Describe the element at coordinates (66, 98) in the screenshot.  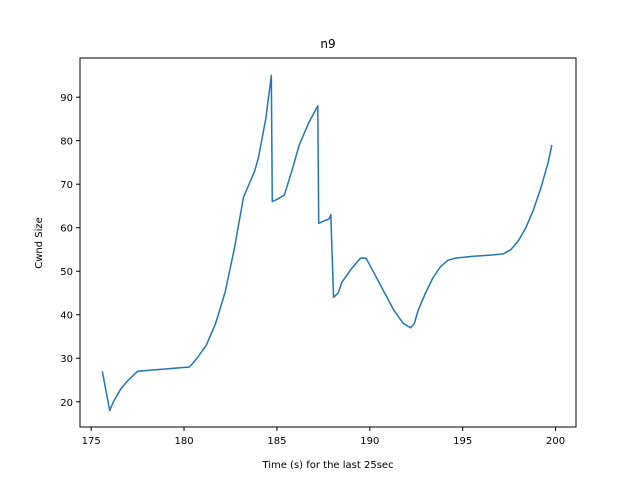
I see `y-tick-label: 90` at that location.